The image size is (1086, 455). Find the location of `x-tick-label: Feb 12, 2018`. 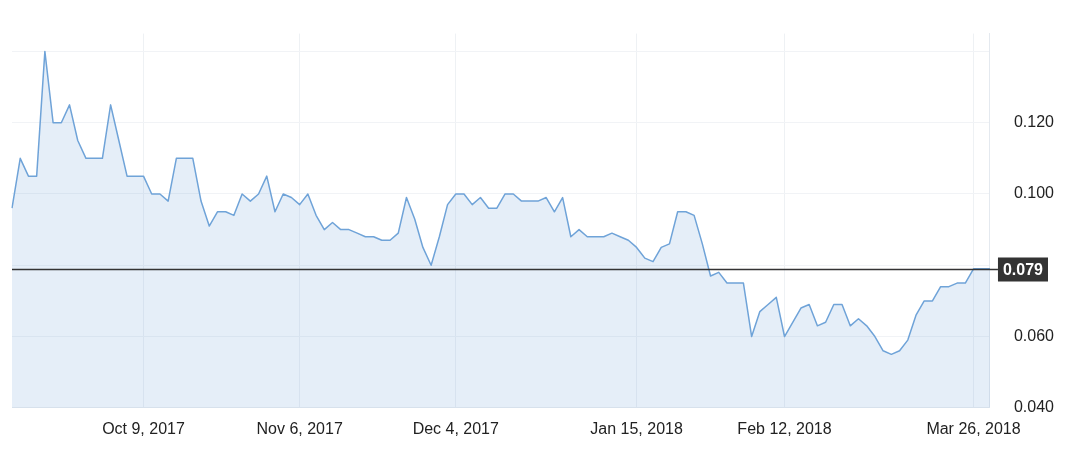

x-tick-label: Feb 12, 2018 is located at coordinates (784, 428).